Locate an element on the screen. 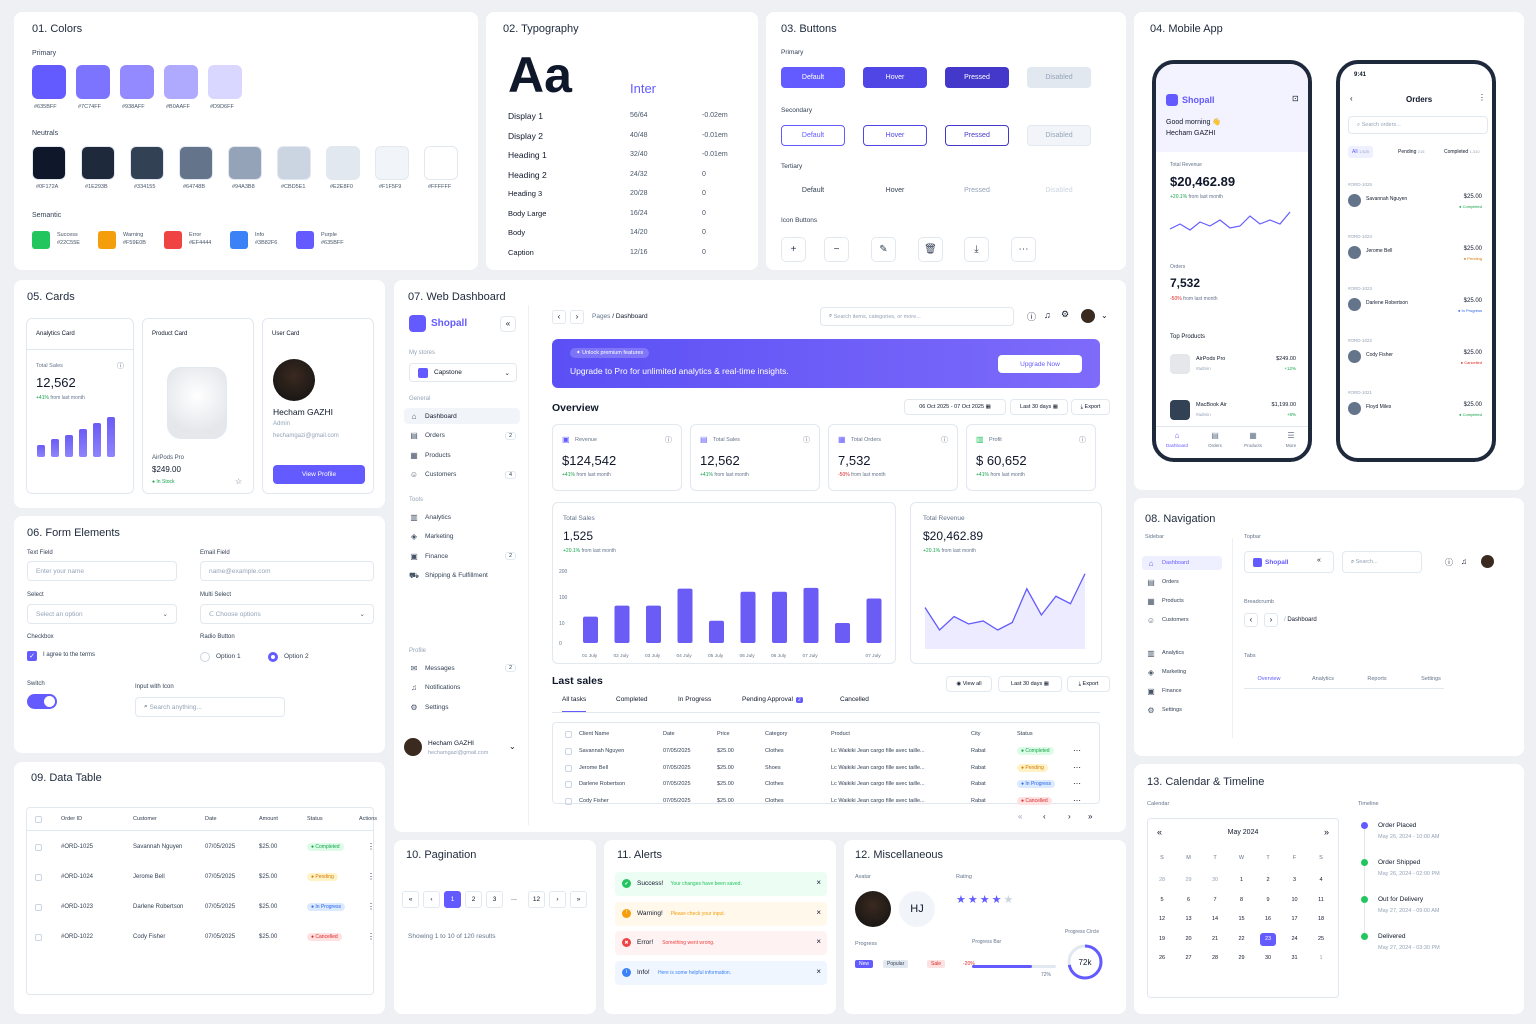 The height and width of the screenshot is (1024, 1536). rating-stars: ★★★★★ is located at coordinates (985, 899).